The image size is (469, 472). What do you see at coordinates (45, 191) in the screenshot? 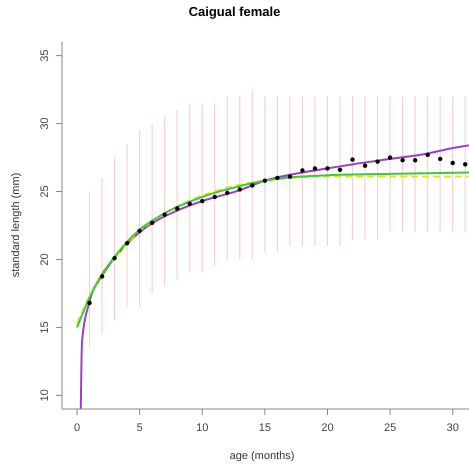
I see `y-tick-label: 25` at bounding box center [45, 191].